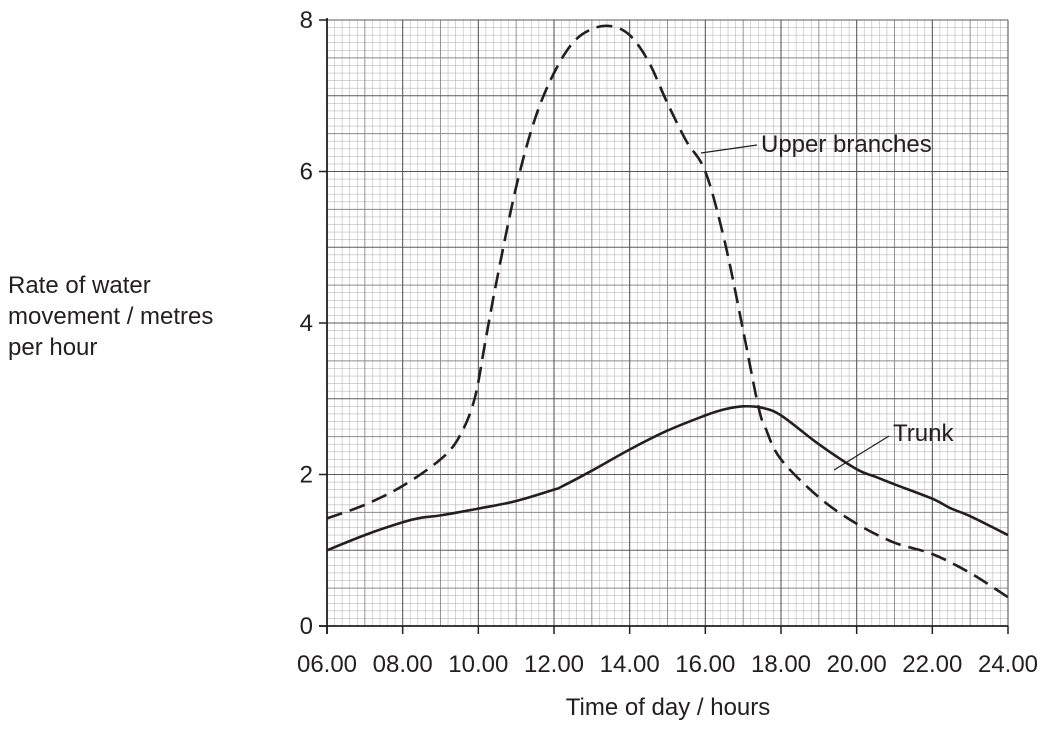 Image resolution: width=1045 pixels, height=729 pixels. What do you see at coordinates (1008, 664) in the screenshot?
I see `x-tick-label: 24.00` at bounding box center [1008, 664].